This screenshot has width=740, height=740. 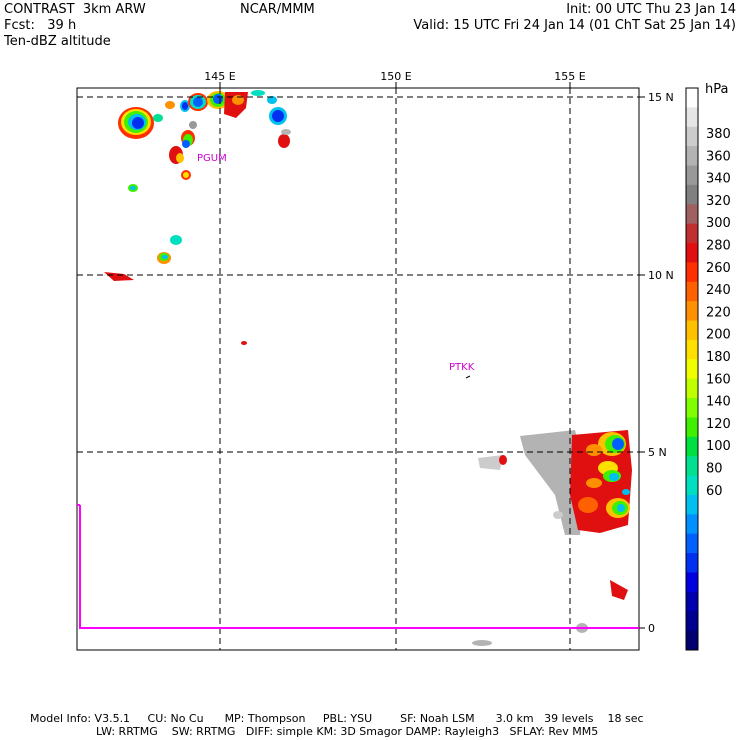 I want to click on lon-label-155: 155 E, so click(x=569, y=76).